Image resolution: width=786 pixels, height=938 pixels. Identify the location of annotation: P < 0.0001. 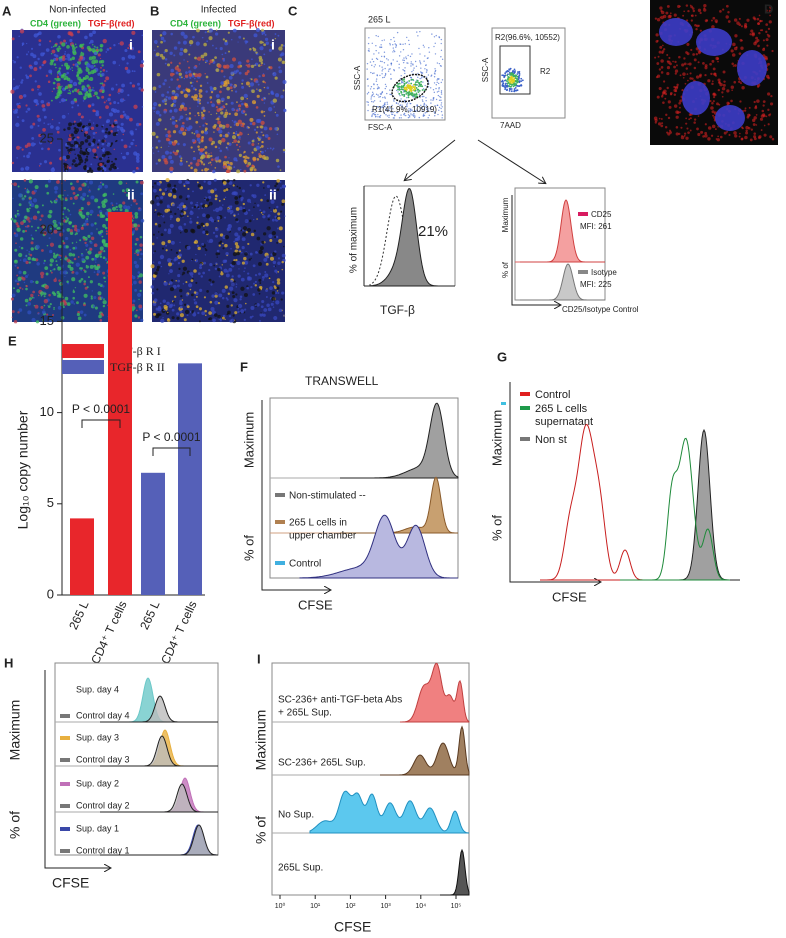
(171, 437).